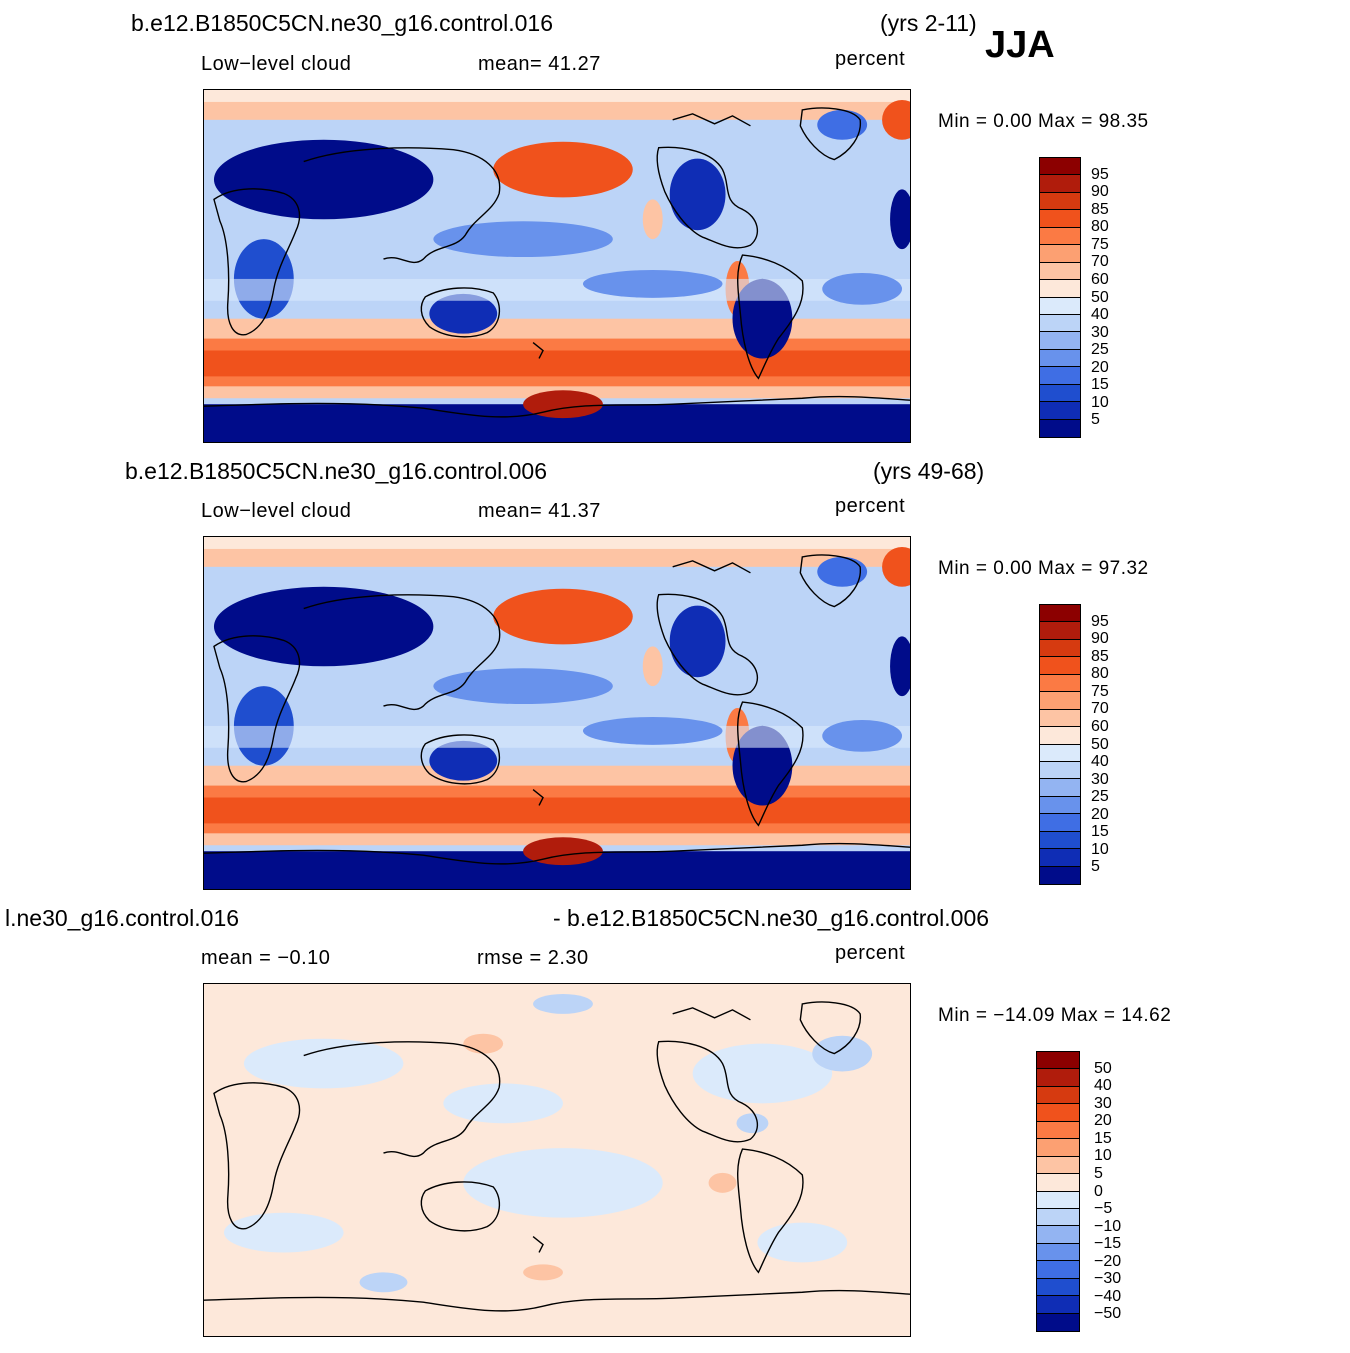  What do you see at coordinates (1100, 192) in the screenshot?
I see `panel1-colorbar-tick-label: 90` at bounding box center [1100, 192].